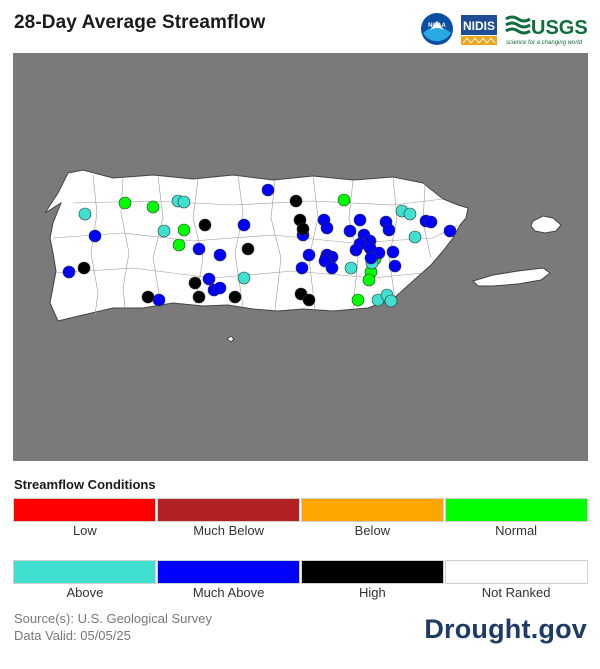  Describe the element at coordinates (228, 572) in the screenshot. I see `legend-swatch-much-above` at that location.